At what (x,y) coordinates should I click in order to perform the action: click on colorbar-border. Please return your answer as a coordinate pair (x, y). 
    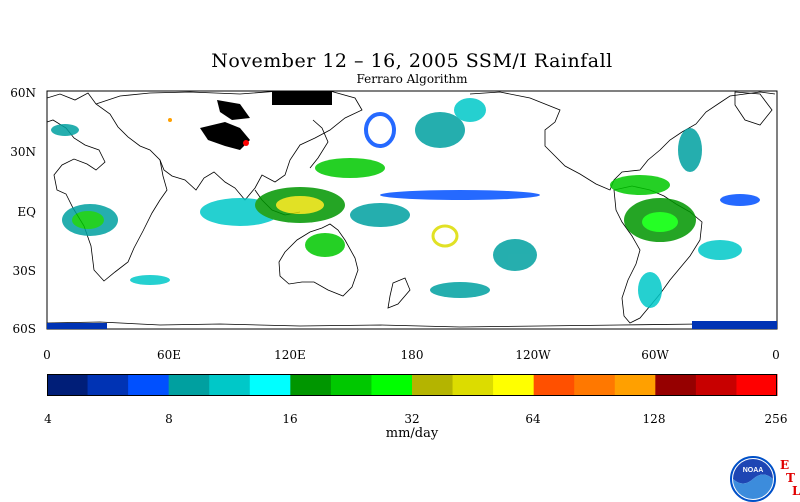
    Looking at the image, I should click on (412, 385).